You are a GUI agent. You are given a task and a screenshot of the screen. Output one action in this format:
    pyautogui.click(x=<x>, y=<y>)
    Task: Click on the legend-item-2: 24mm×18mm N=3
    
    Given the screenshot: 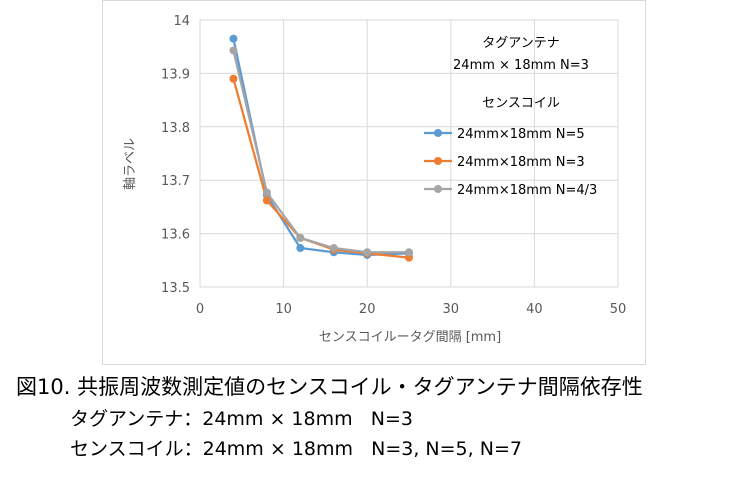 What is the action you would take?
    pyautogui.click(x=504, y=162)
    